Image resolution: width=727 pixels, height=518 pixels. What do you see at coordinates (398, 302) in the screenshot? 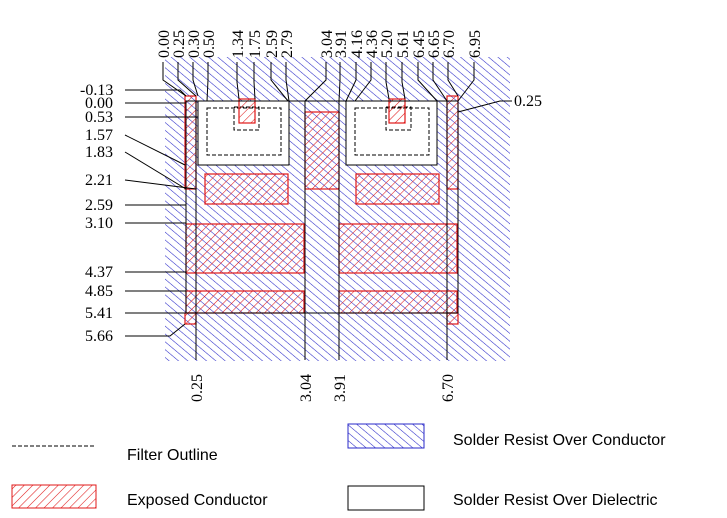
I see `pad-bottom-right` at bounding box center [398, 302].